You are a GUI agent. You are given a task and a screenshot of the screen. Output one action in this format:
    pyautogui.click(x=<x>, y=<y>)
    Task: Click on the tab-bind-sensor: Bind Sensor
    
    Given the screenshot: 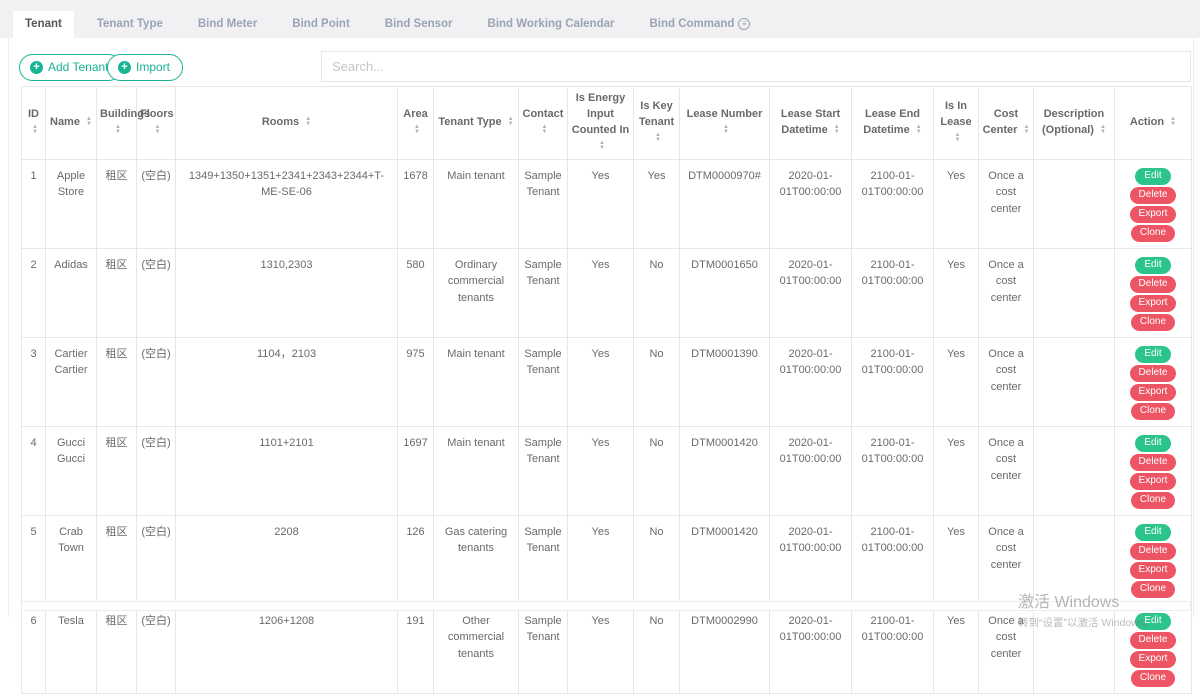 What is the action you would take?
    pyautogui.click(x=419, y=24)
    